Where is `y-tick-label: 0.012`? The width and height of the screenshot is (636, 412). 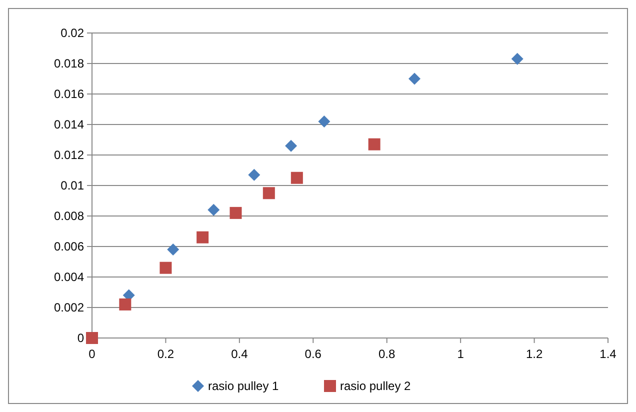
y-tick-label: 0.012 is located at coordinates (69, 155).